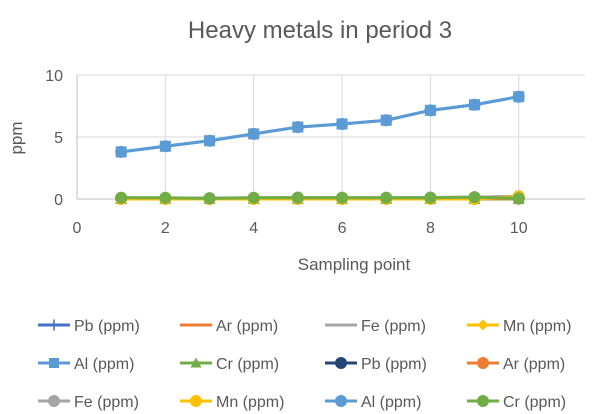 The width and height of the screenshot is (606, 414). Describe the element at coordinates (54, 76) in the screenshot. I see `y-tick-label: 10` at that location.